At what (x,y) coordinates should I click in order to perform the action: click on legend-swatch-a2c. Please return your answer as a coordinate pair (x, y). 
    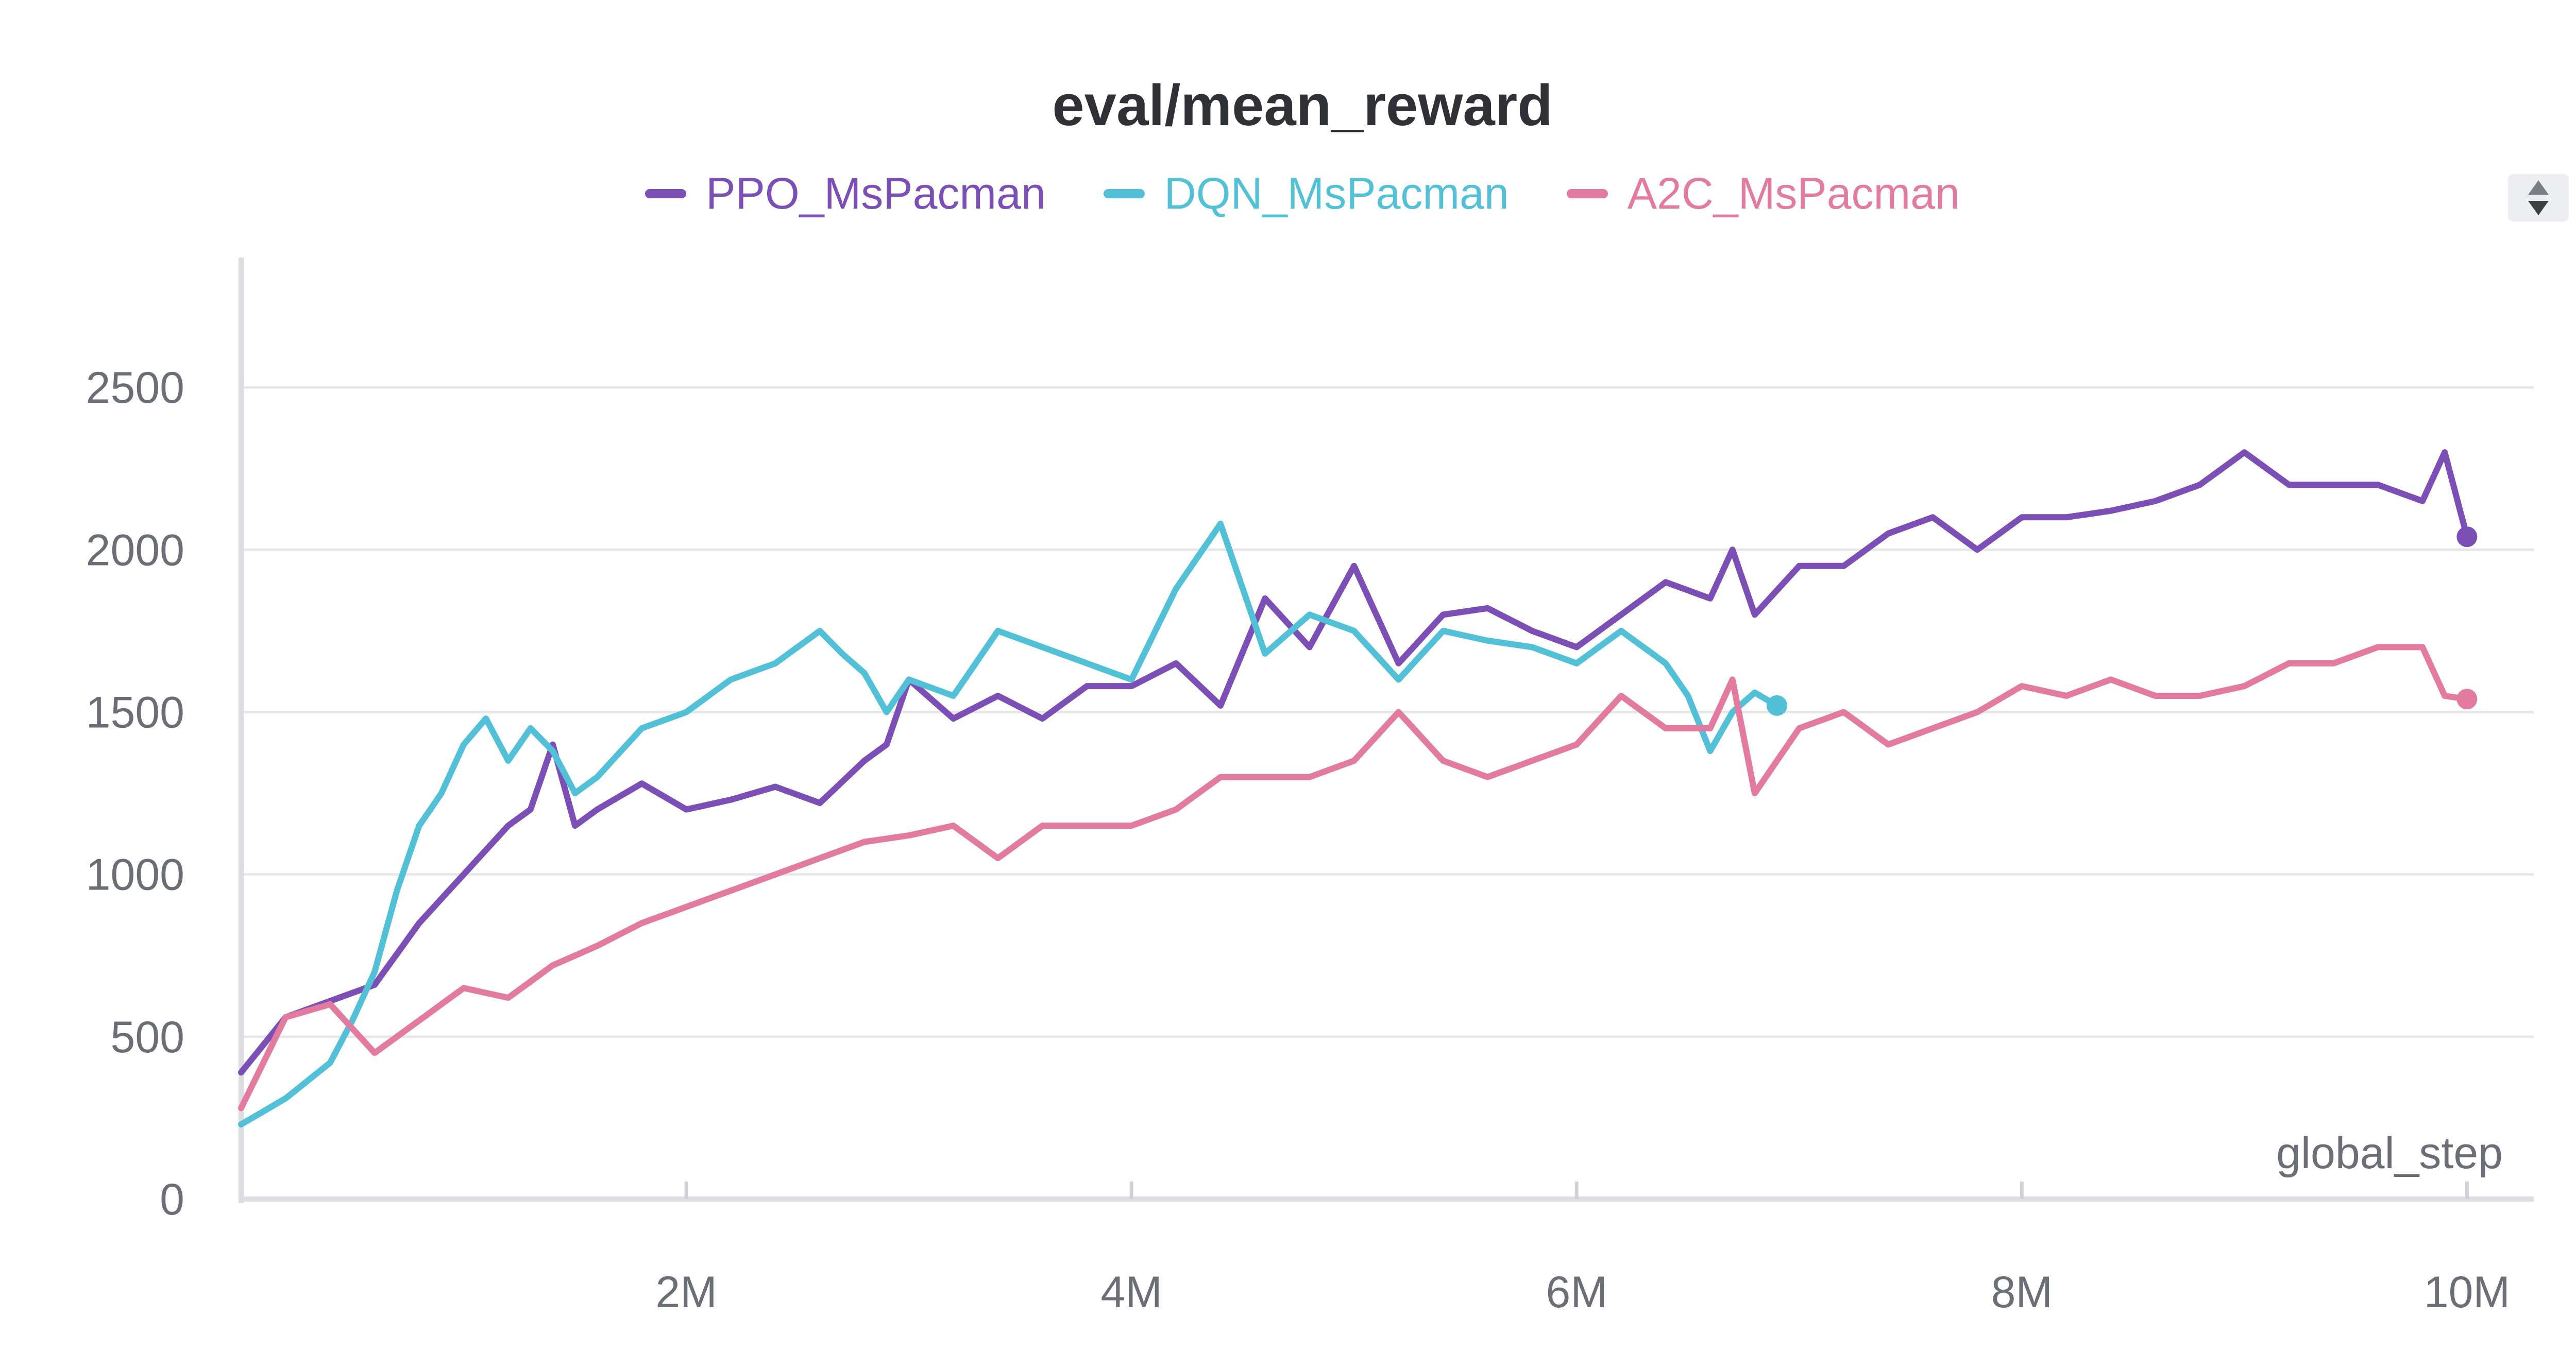
    Looking at the image, I should click on (1587, 194).